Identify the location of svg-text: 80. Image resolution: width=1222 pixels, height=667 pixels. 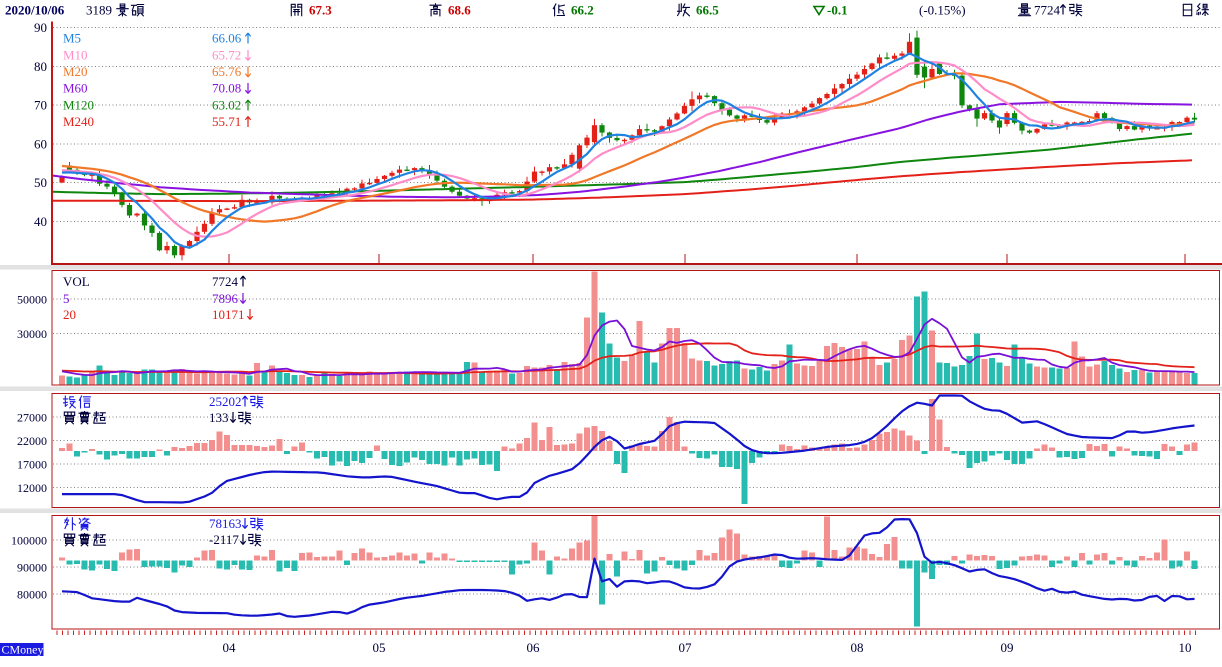
(40, 66).